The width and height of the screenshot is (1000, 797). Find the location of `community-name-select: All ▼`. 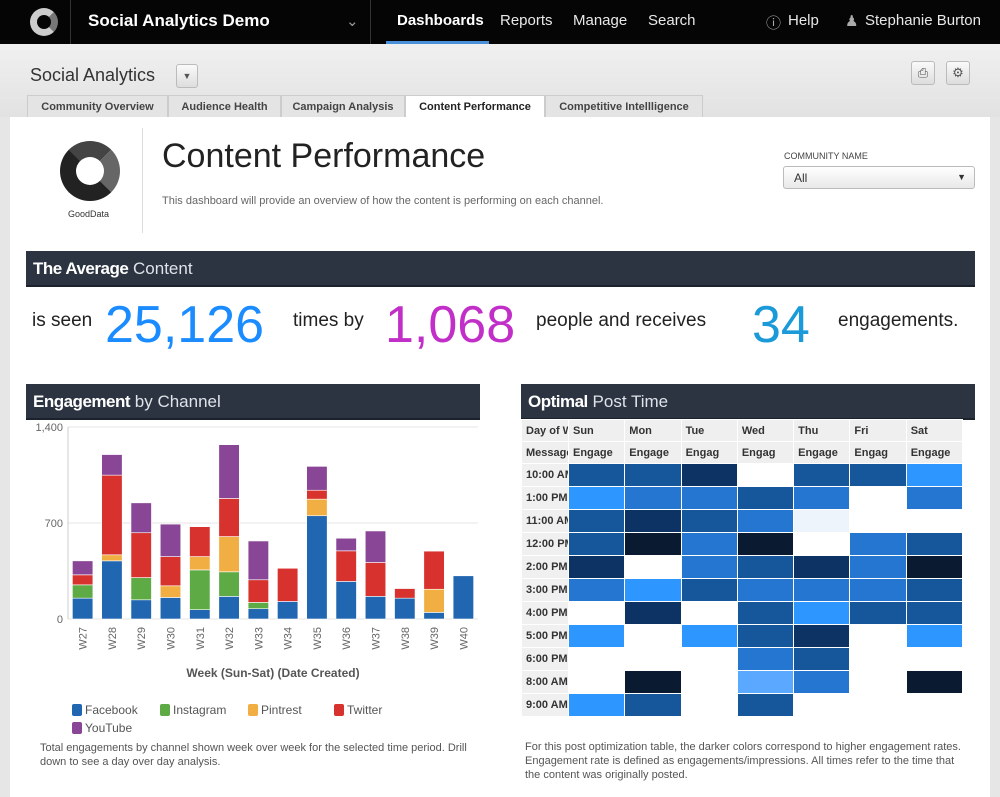

community-name-select: All ▼ is located at coordinates (879, 177).